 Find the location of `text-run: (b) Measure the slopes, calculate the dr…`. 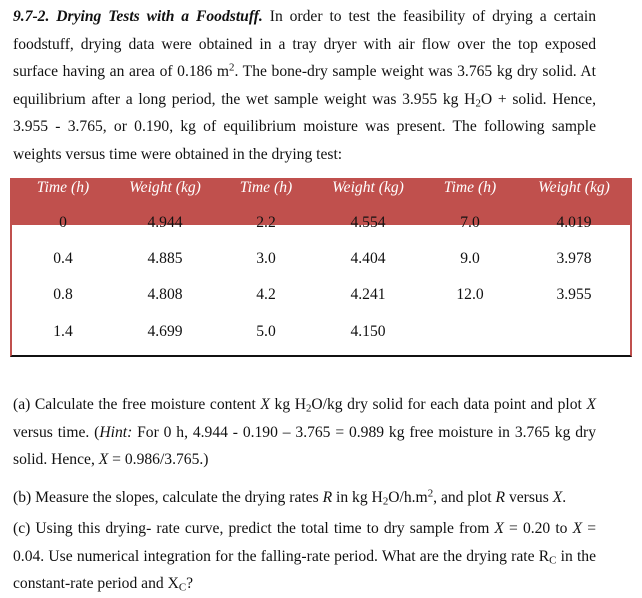

text-run: (b) Measure the slopes, calculate the dr… is located at coordinates (168, 497).